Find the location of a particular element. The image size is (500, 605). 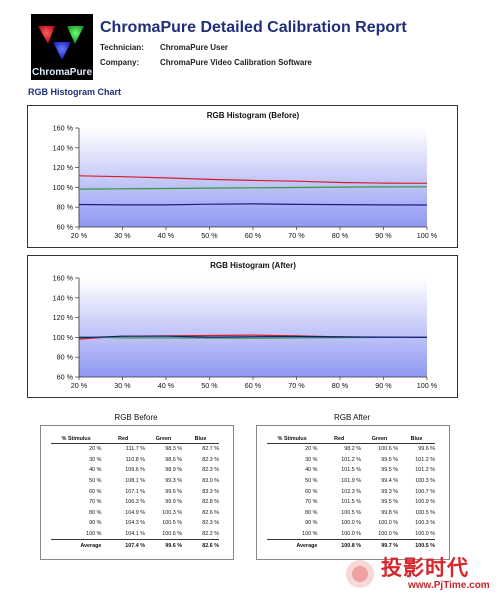

average-row: Average 107.4 % 99.6 % 82.6 % is located at coordinates (135, 545).